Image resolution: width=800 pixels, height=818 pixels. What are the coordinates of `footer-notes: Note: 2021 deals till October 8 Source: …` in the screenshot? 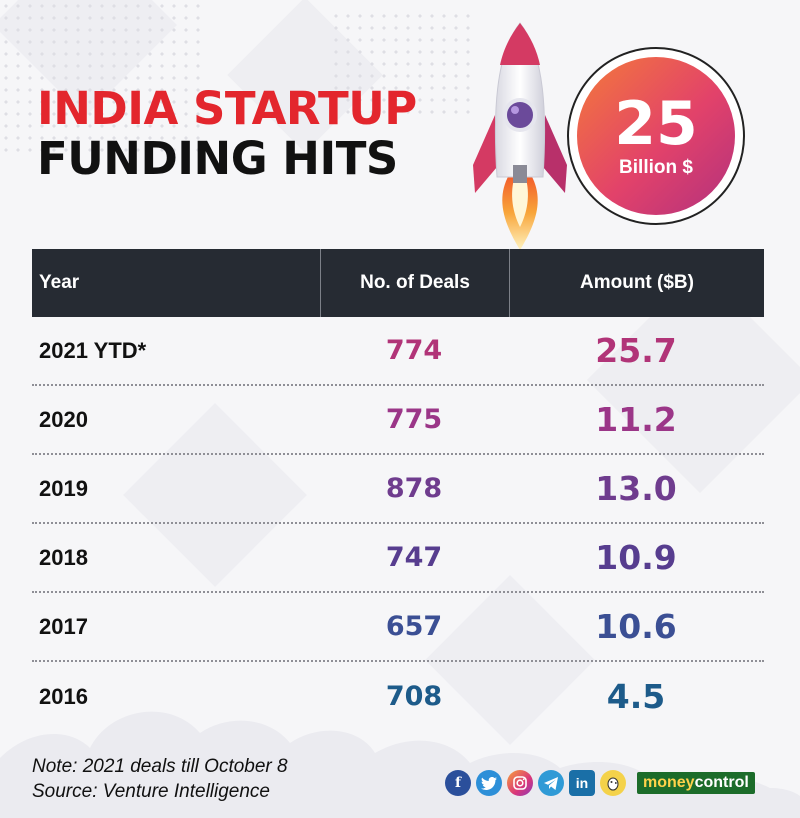 It's located at (160, 779).